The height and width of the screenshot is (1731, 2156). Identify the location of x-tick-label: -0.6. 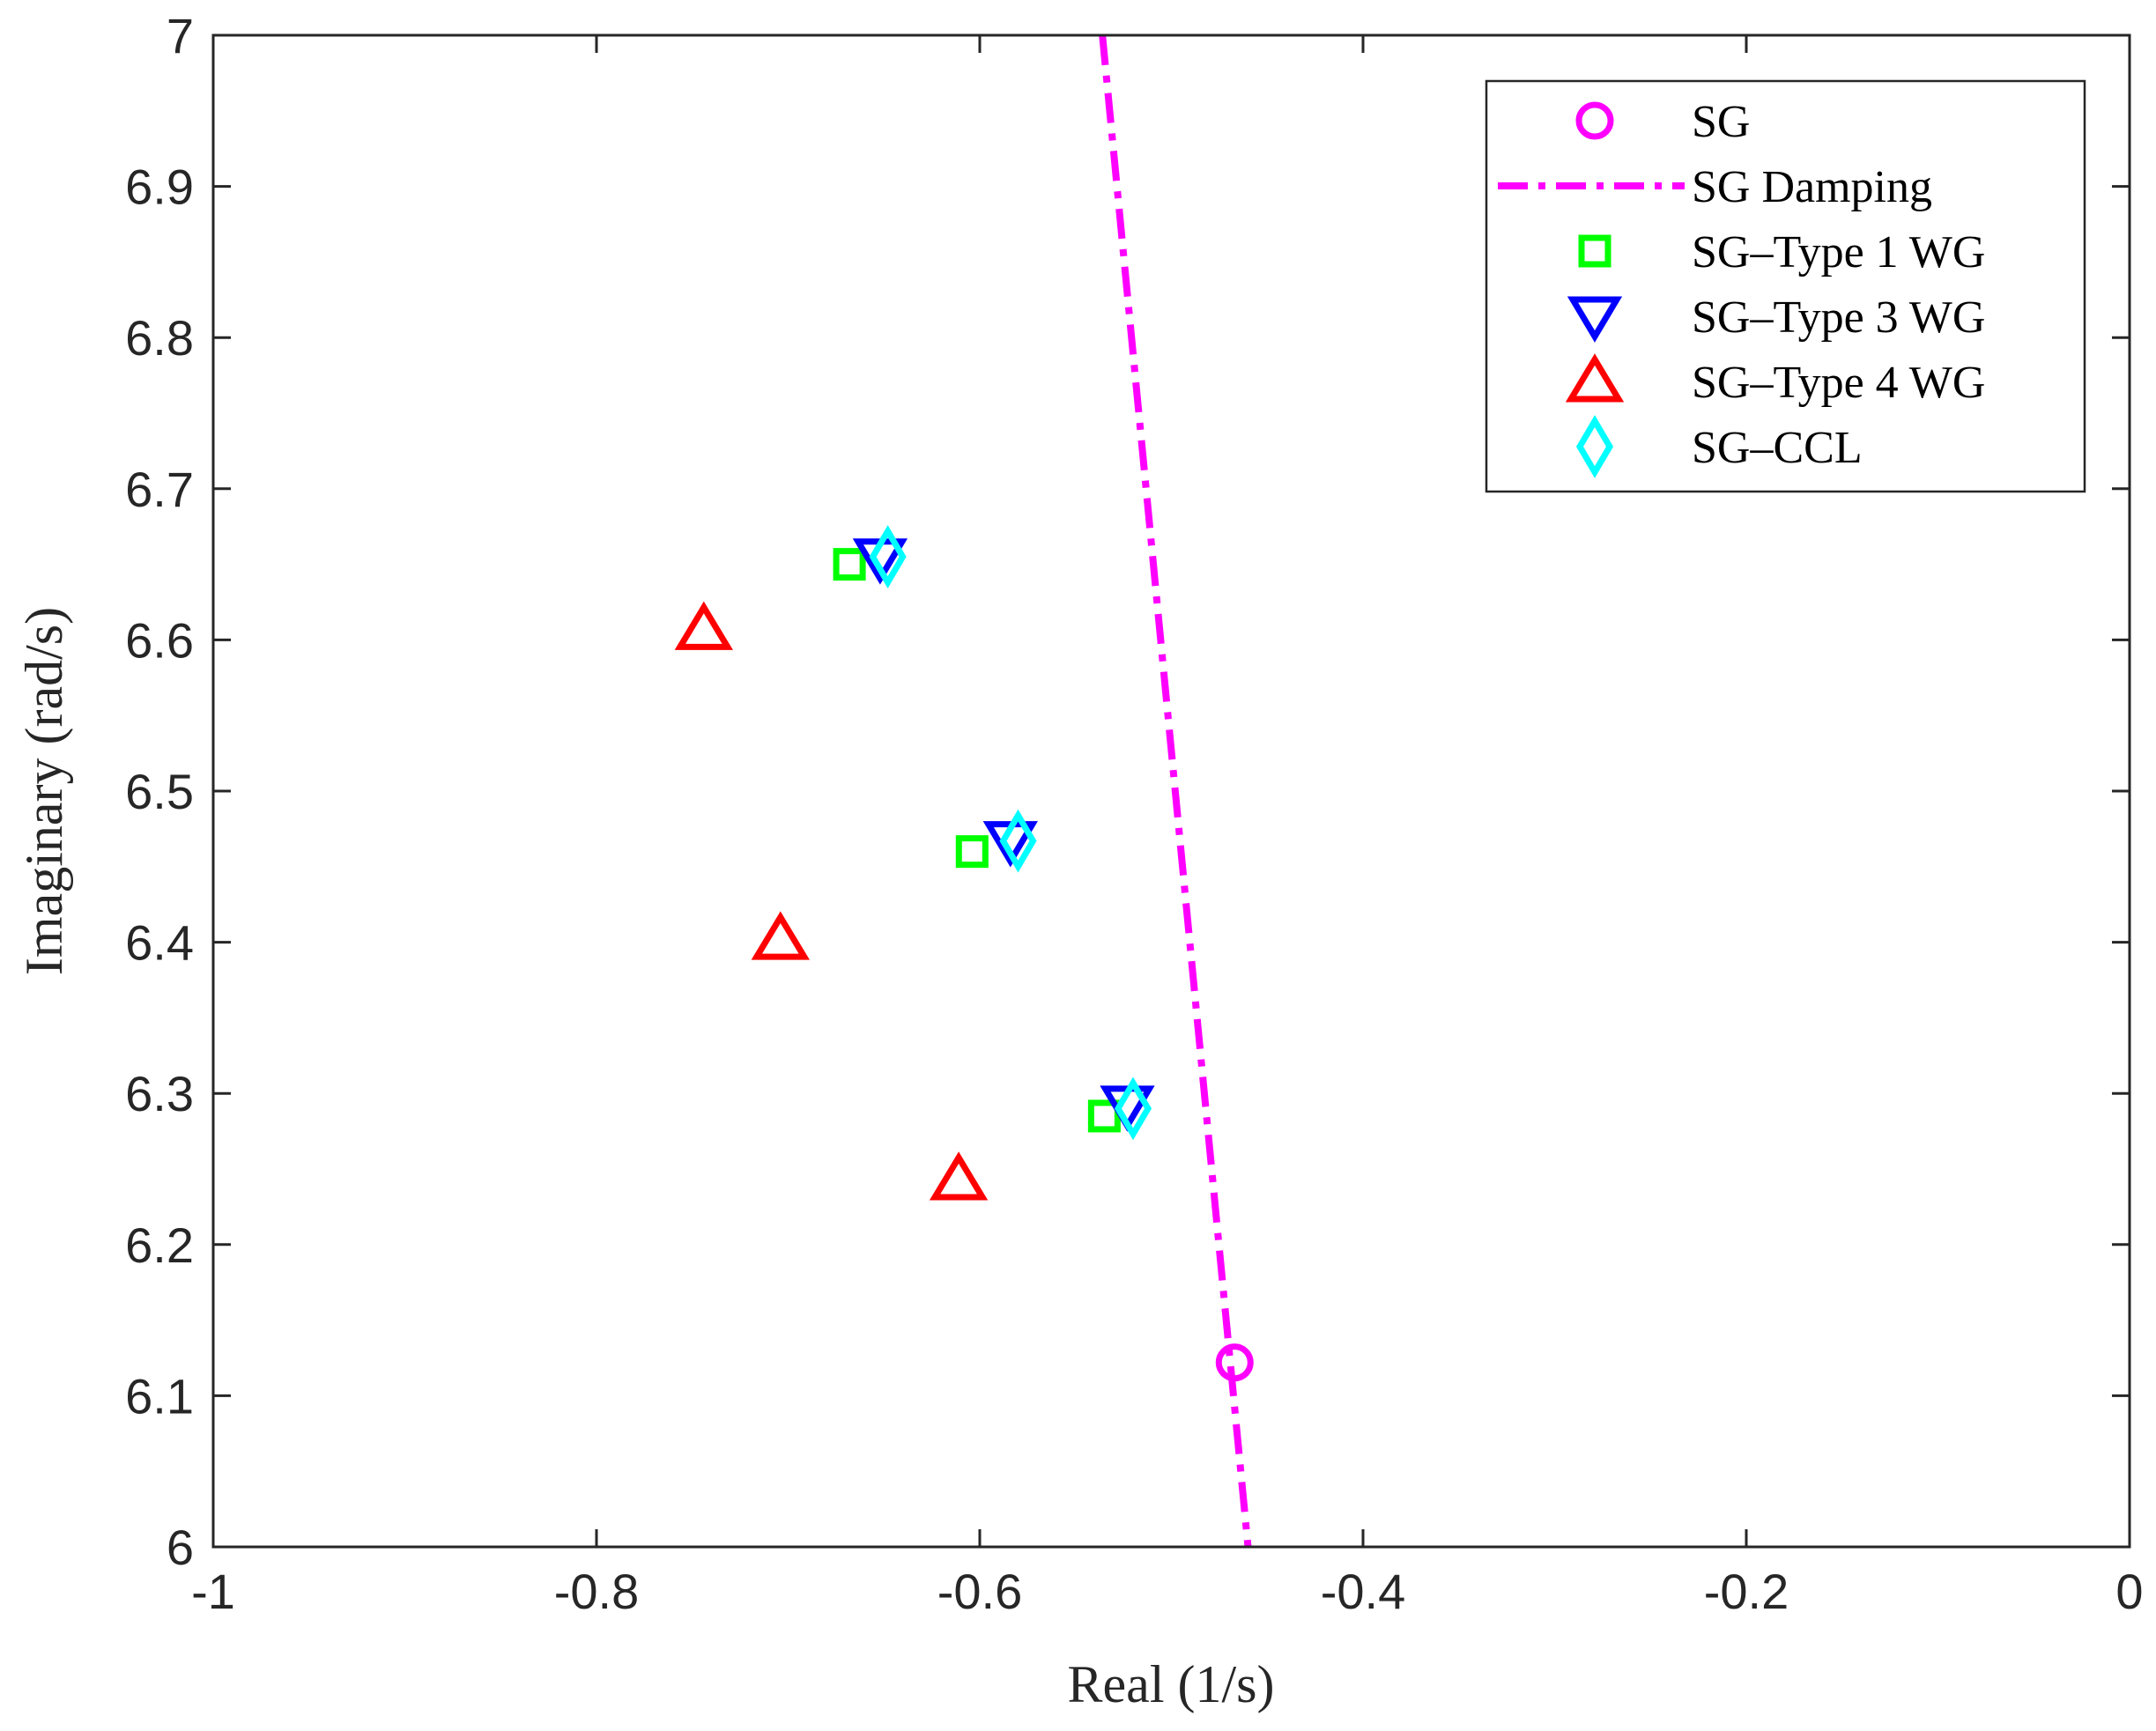
(980, 1591).